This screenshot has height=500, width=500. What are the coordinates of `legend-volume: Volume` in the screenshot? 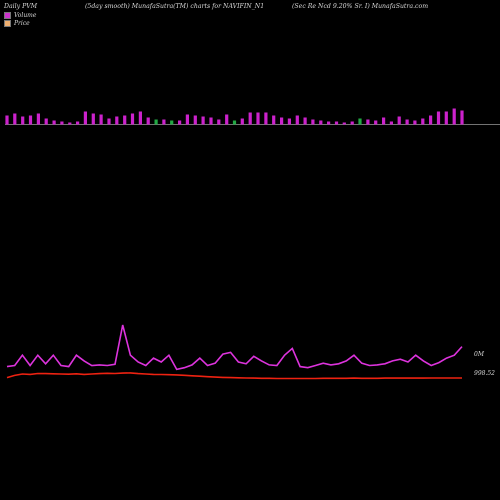 It's located at (20, 15).